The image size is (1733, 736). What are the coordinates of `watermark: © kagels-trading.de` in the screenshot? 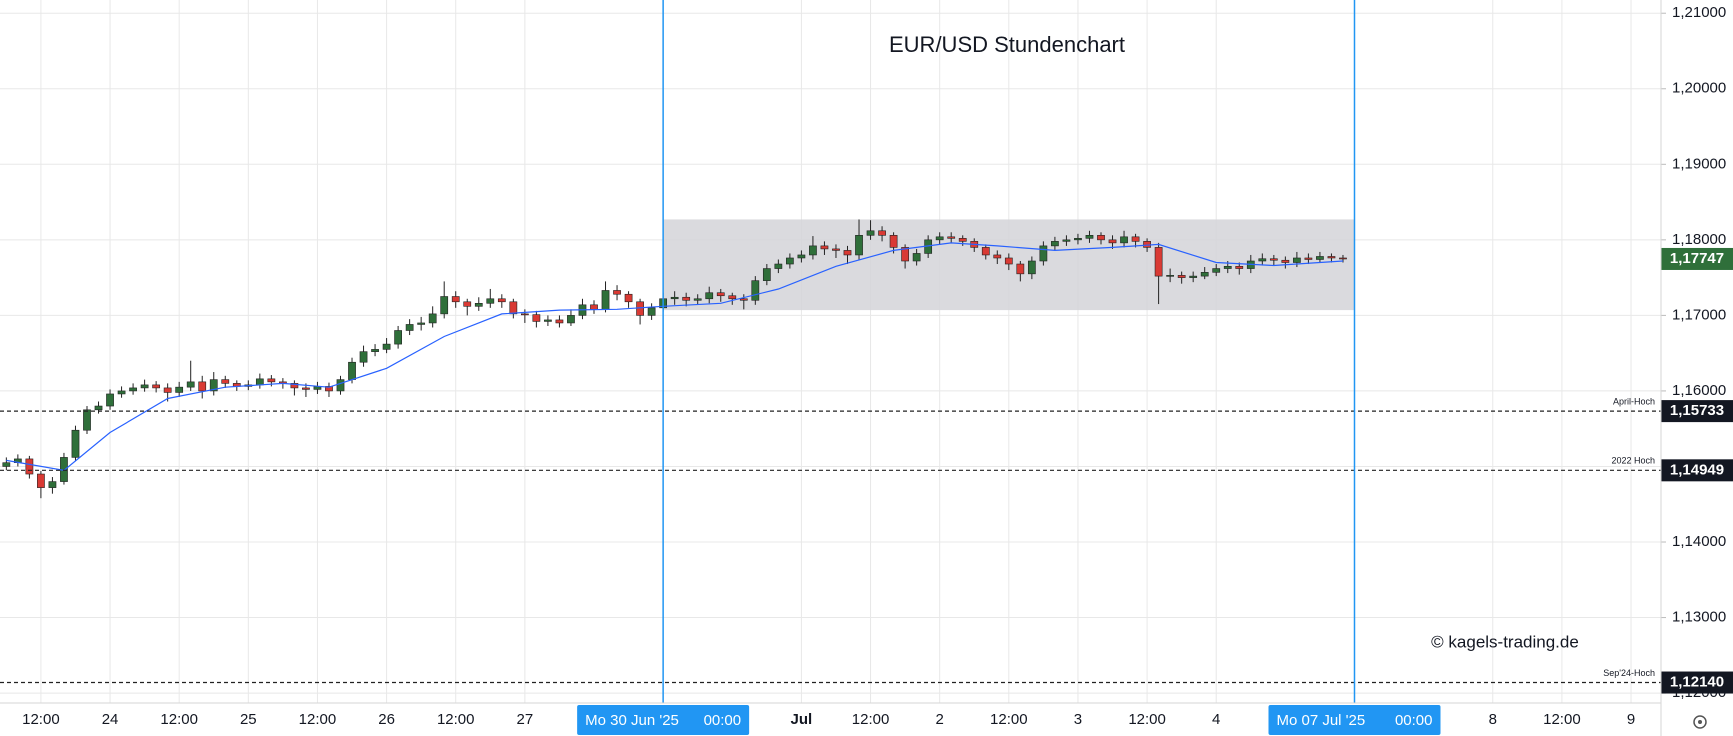 It's located at (1505, 641).